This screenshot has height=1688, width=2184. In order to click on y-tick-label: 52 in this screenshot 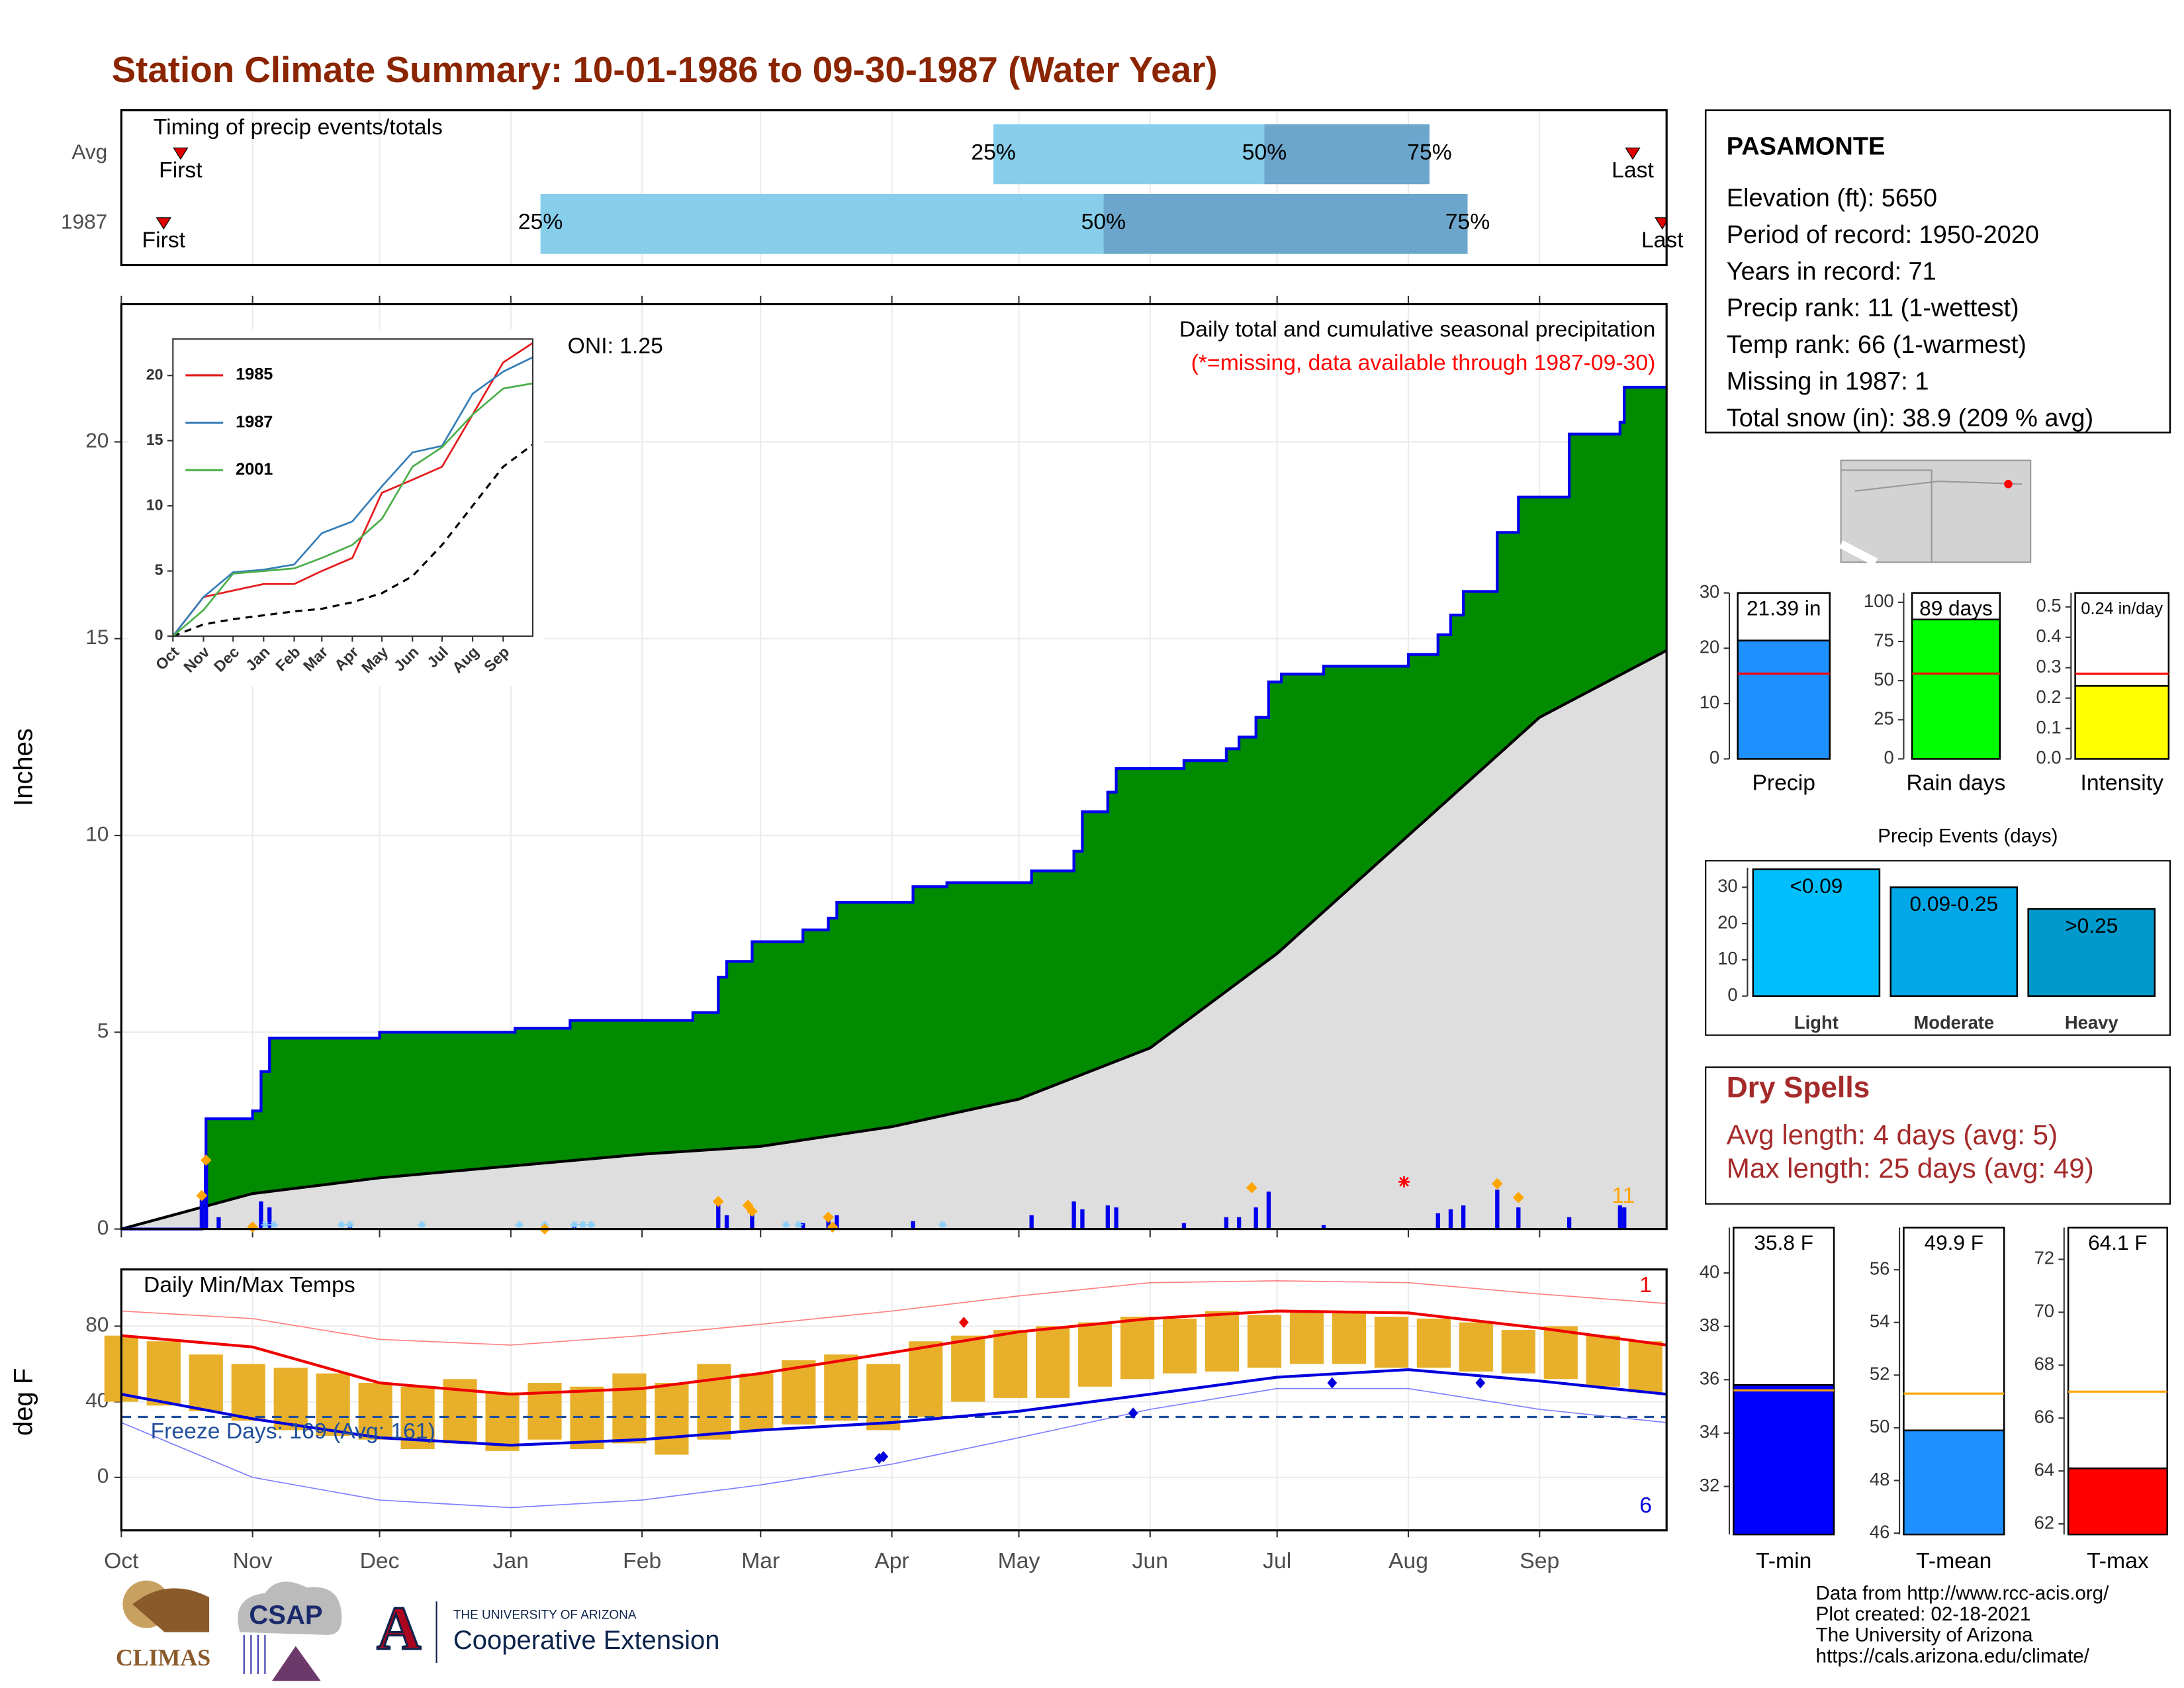, I will do `click(1880, 1374)`.